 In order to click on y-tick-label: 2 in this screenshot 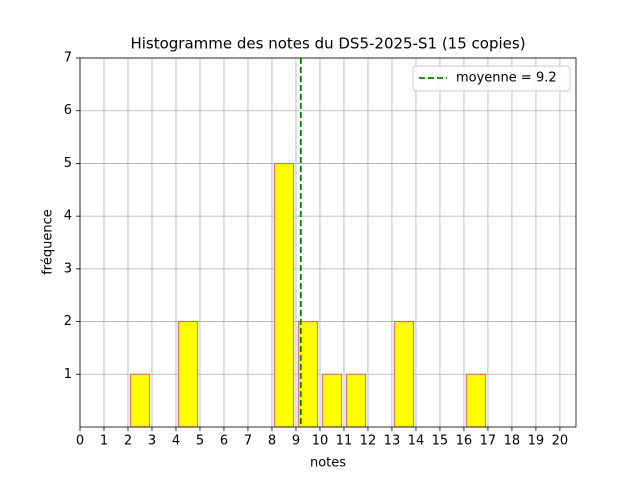, I will do `click(68, 321)`.